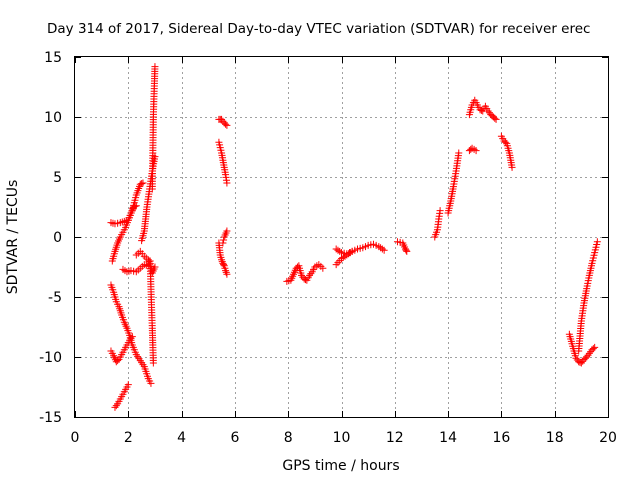 This screenshot has height=480, width=640. Describe the element at coordinates (57, 178) in the screenshot. I see `y-tick-label: 5` at that location.